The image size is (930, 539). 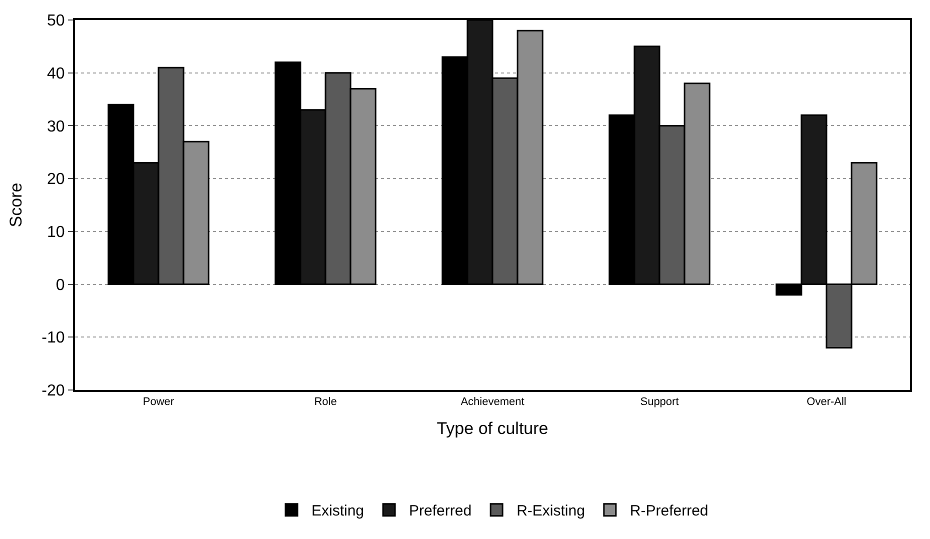 What do you see at coordinates (158, 402) in the screenshot?
I see `x-tick-label: Power` at bounding box center [158, 402].